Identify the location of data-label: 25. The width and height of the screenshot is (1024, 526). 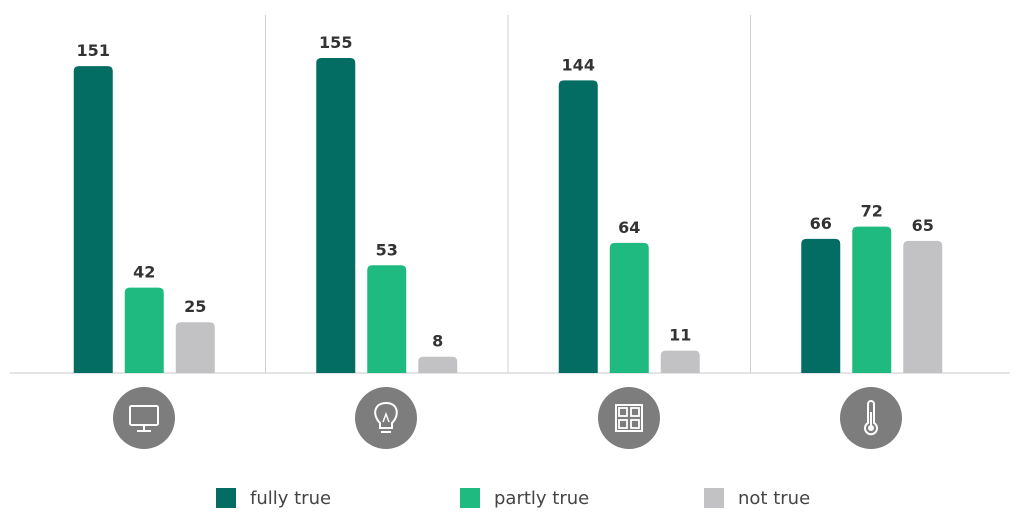
(195, 306).